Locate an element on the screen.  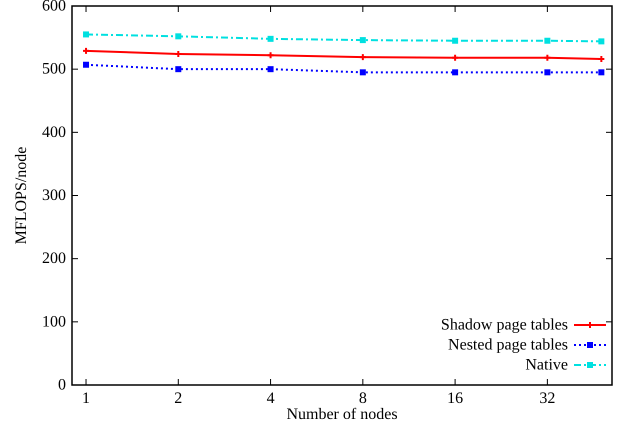
x-tick-label: 4 is located at coordinates (270, 398).